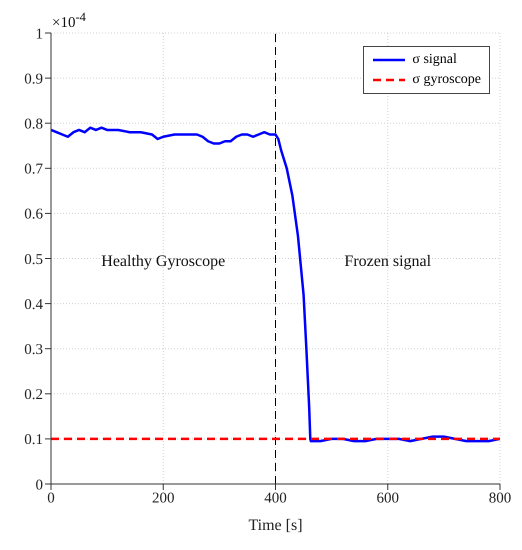 The height and width of the screenshot is (550, 522). What do you see at coordinates (387, 498) in the screenshot?
I see `x-tick-label: 600` at bounding box center [387, 498].